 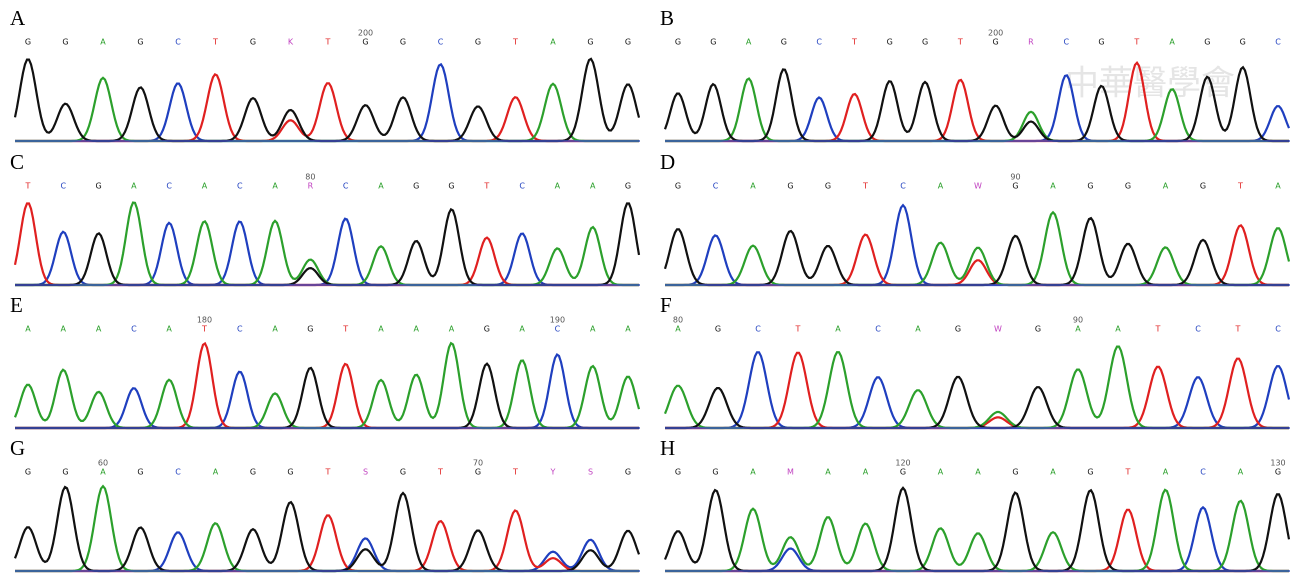 I want to click on base-call: Y, so click(x=553, y=472).